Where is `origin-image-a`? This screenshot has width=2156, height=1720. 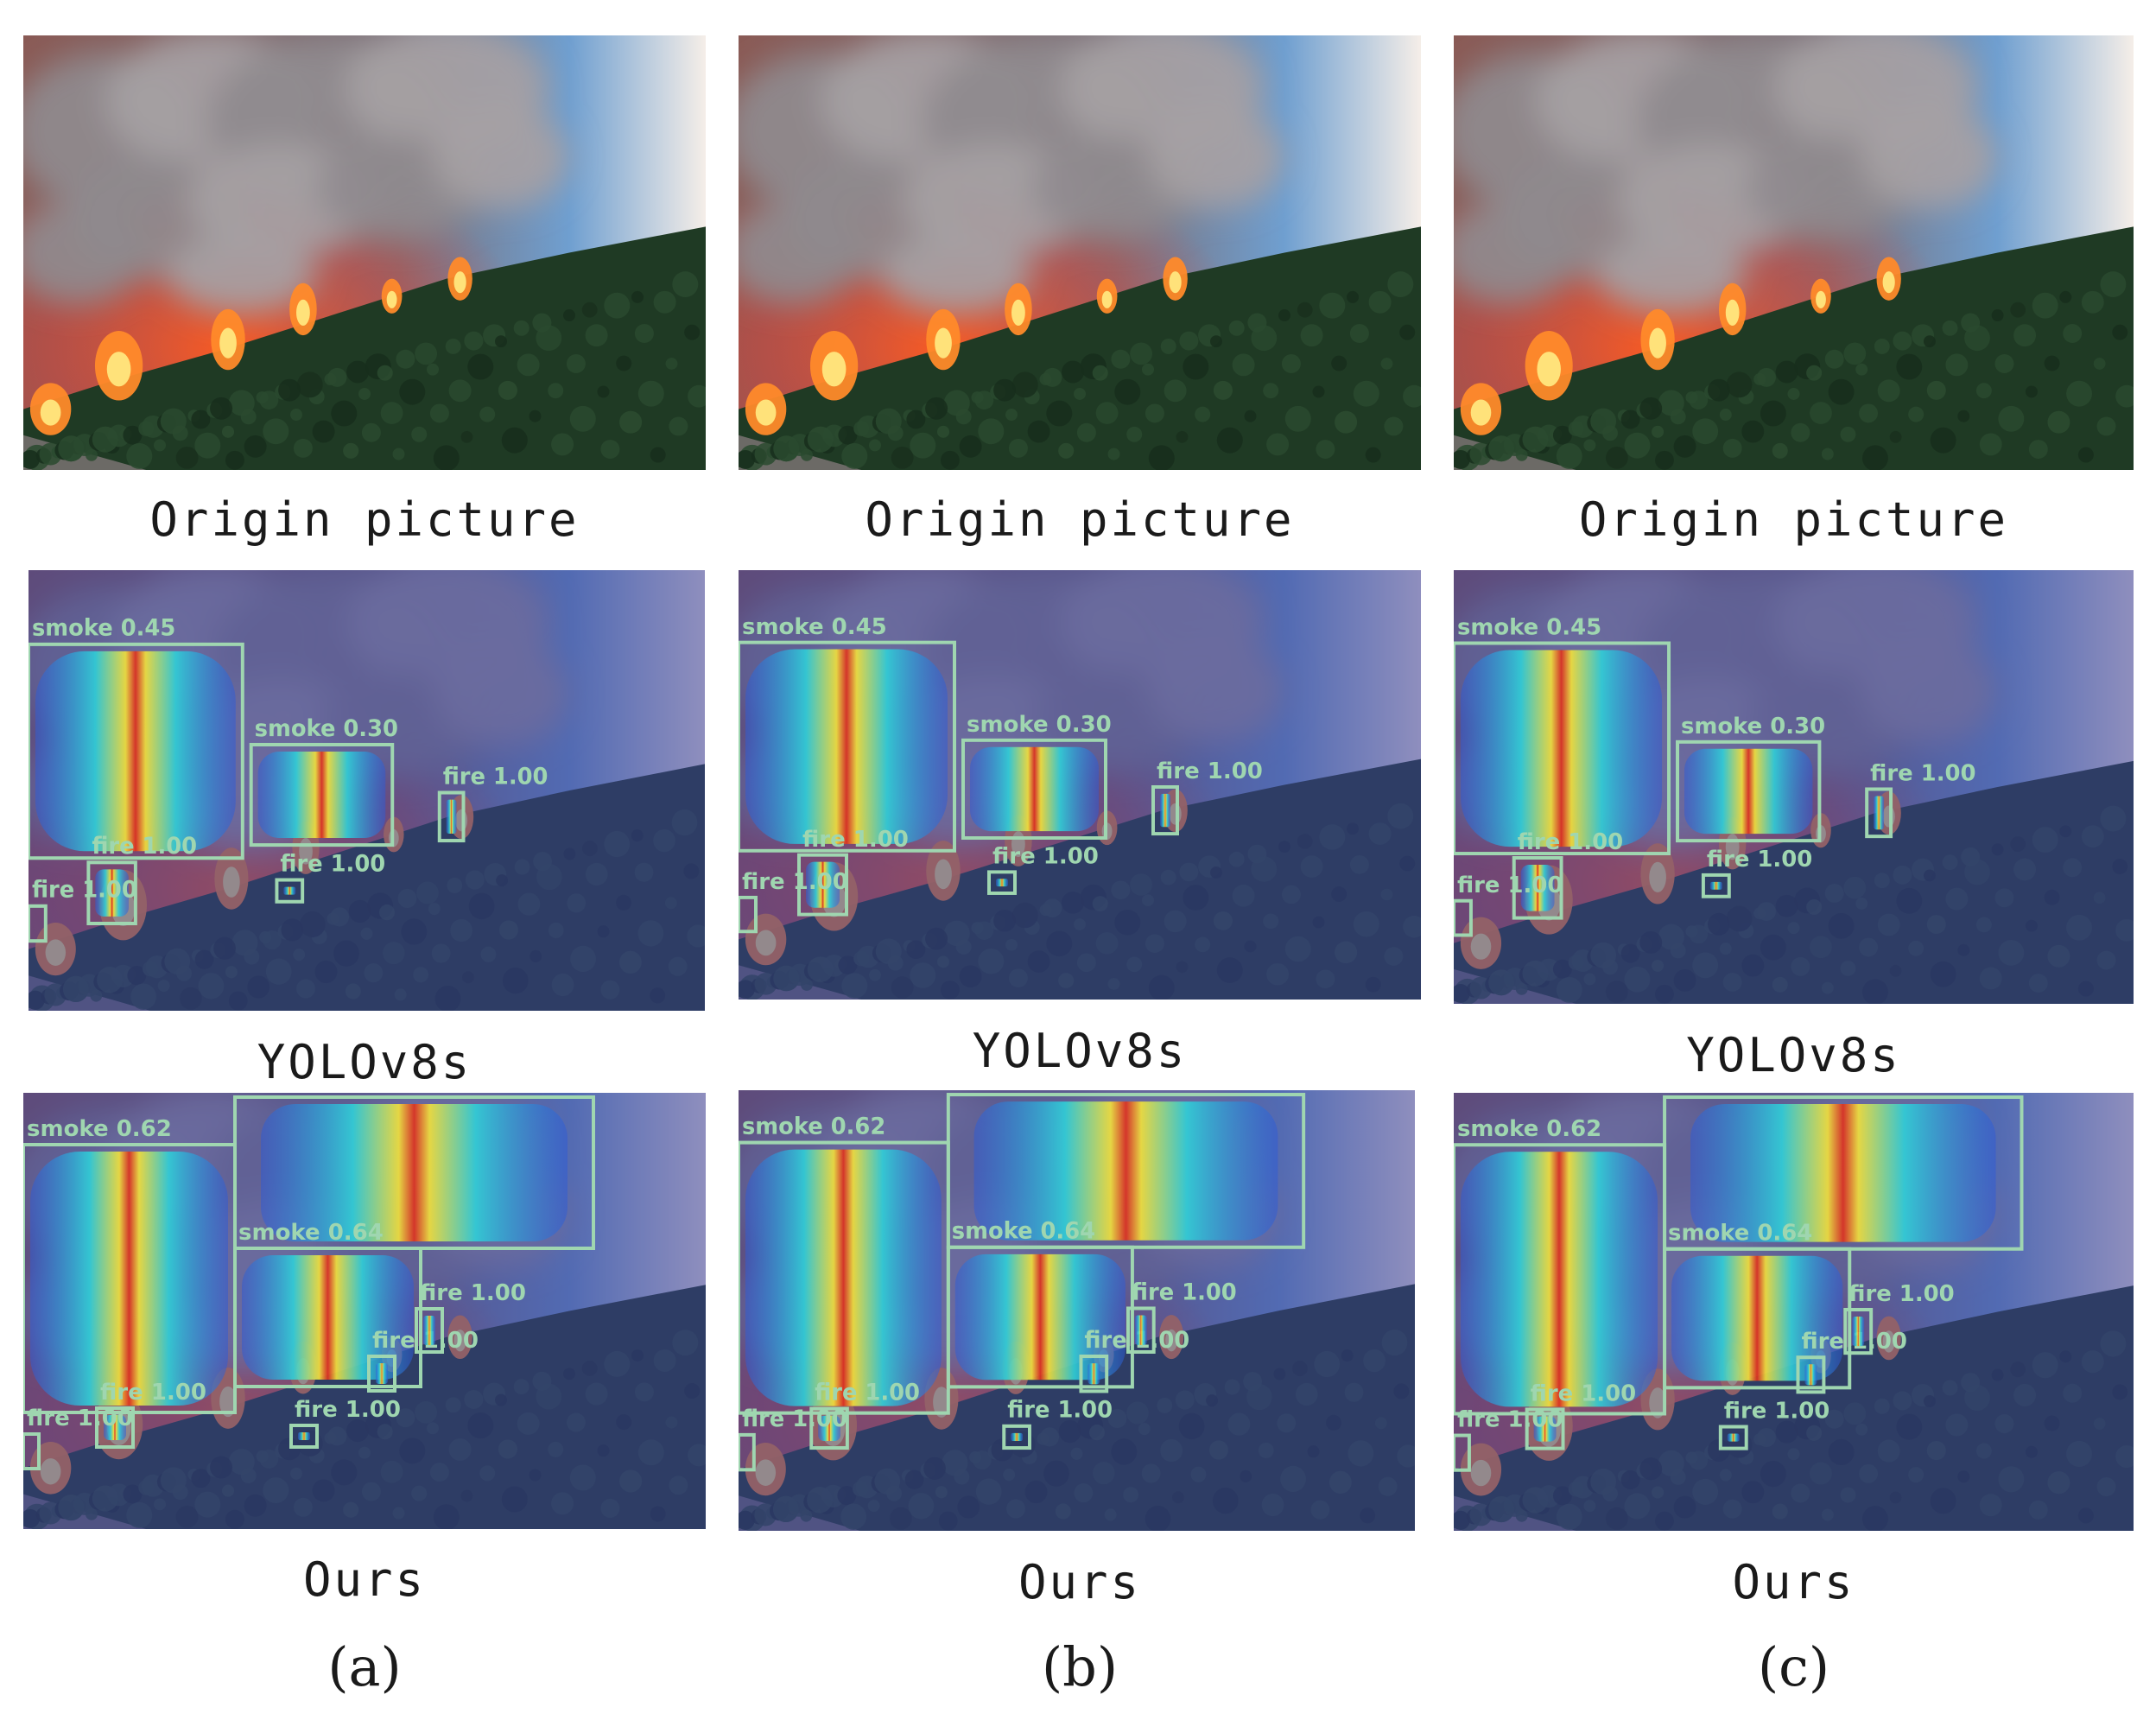
origin-image-a is located at coordinates (365, 252).